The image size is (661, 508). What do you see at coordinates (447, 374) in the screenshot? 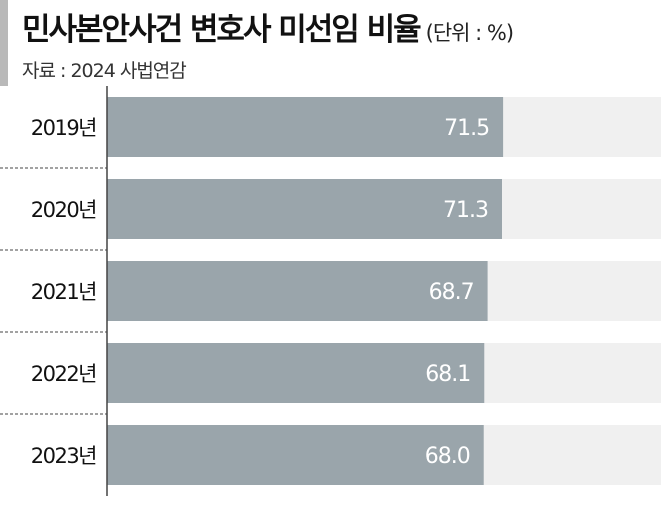
I see `data-label: 68.1` at bounding box center [447, 374].